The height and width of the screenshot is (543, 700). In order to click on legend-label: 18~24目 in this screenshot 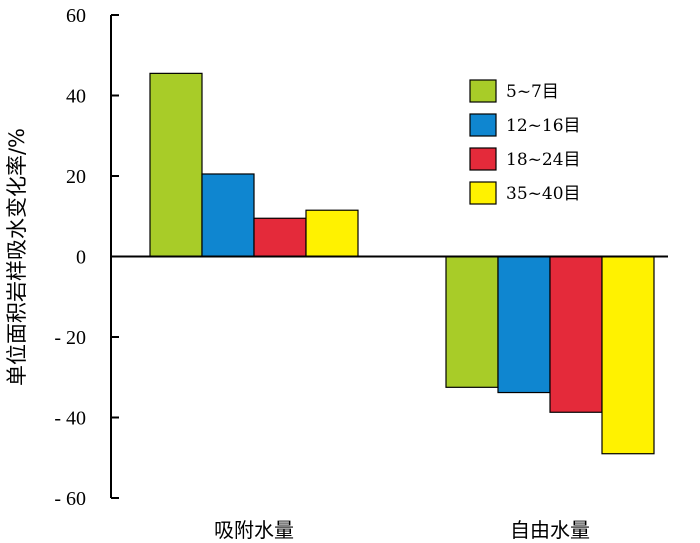, I will do `click(543, 160)`.